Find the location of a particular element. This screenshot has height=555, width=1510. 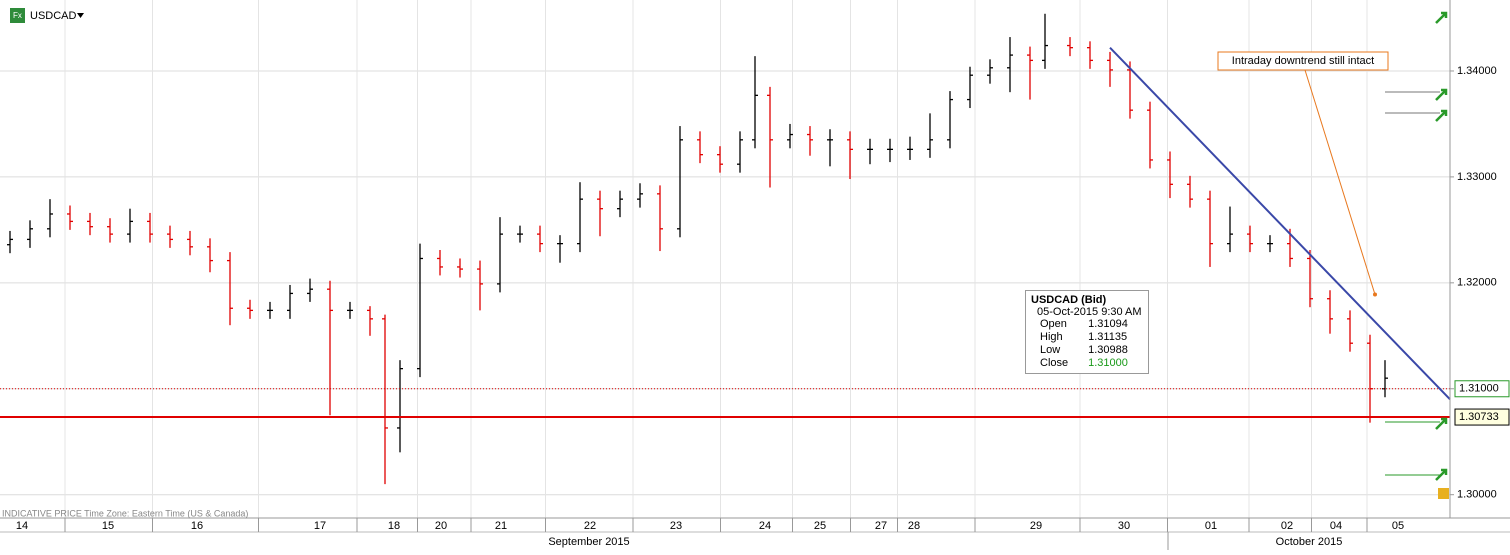

x-tick-label: 05 is located at coordinates (1398, 526).